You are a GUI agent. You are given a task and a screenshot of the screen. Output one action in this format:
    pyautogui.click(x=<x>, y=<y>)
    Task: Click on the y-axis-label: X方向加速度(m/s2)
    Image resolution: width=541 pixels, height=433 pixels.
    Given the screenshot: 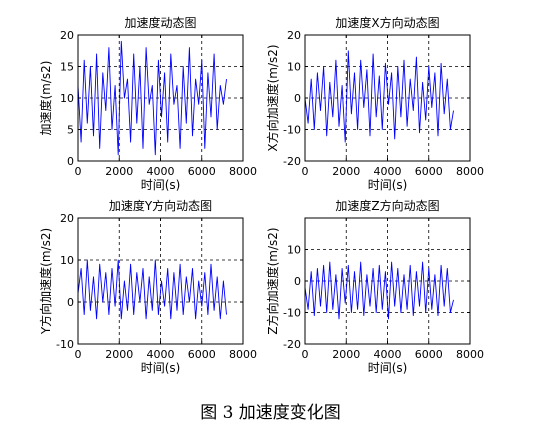 What is the action you would take?
    pyautogui.click(x=272, y=97)
    